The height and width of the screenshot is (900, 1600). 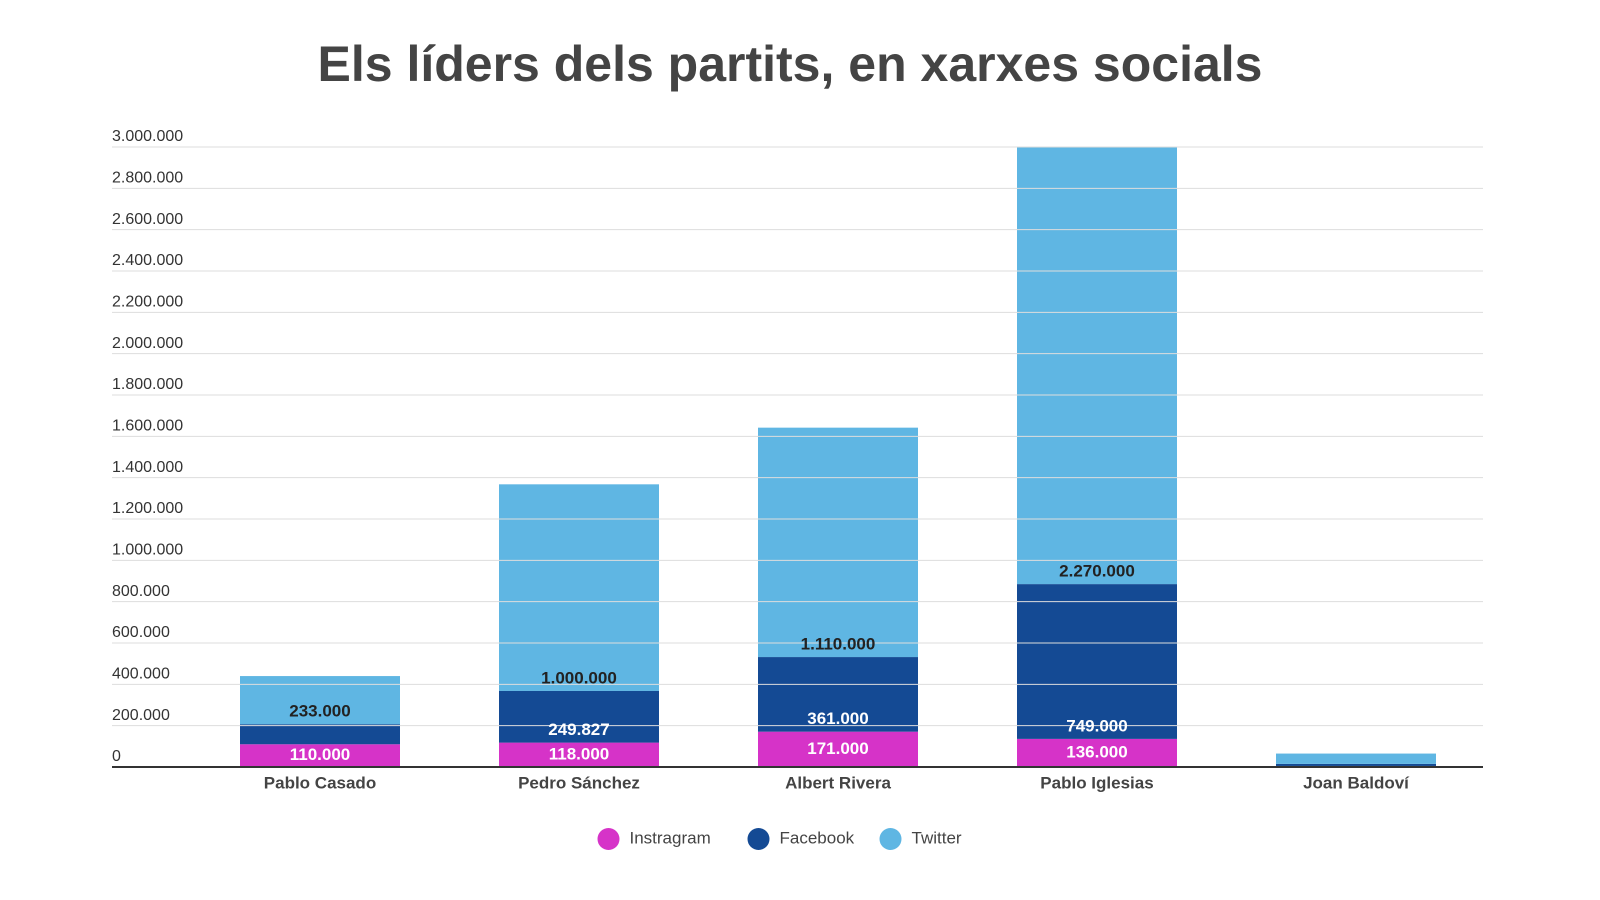 I want to click on y-tick-label: 2.600.000, so click(x=147, y=219).